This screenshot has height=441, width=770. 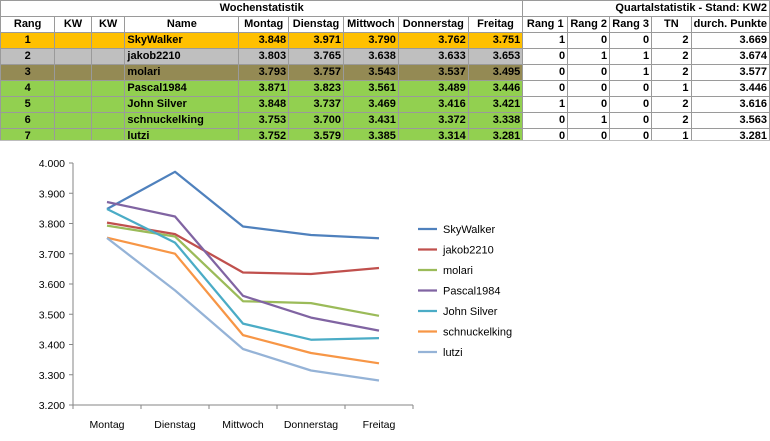 What do you see at coordinates (730, 56) in the screenshot?
I see `cell-avg: 3.674` at bounding box center [730, 56].